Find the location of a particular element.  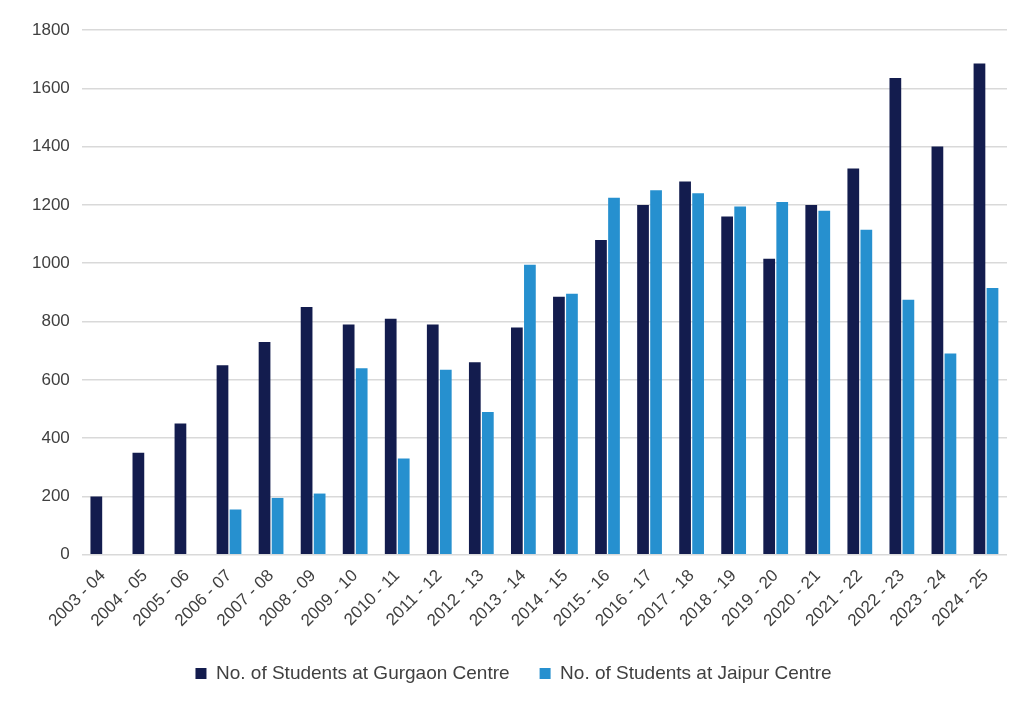

y-tick-label: 800 is located at coordinates (55, 321).